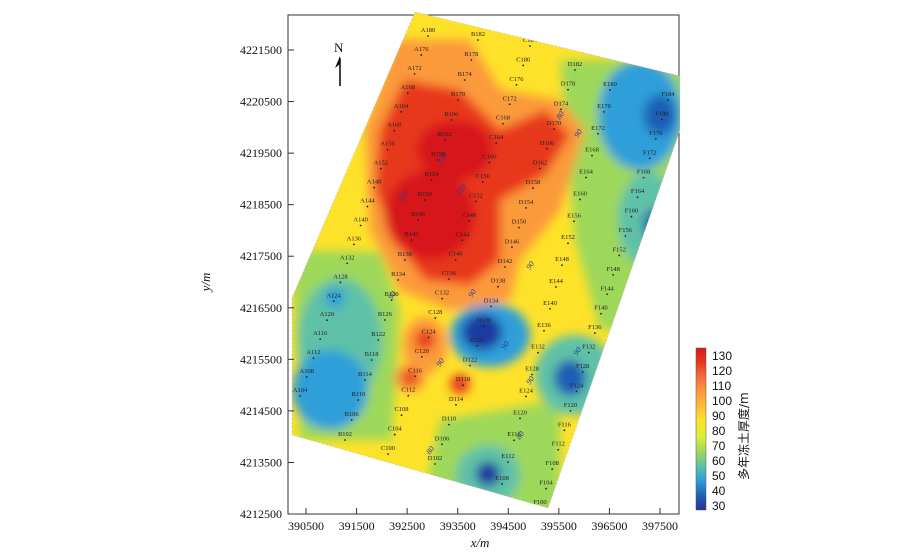  What do you see at coordinates (604, 106) in the screenshot?
I see `borehole-label: E176` at bounding box center [604, 106].